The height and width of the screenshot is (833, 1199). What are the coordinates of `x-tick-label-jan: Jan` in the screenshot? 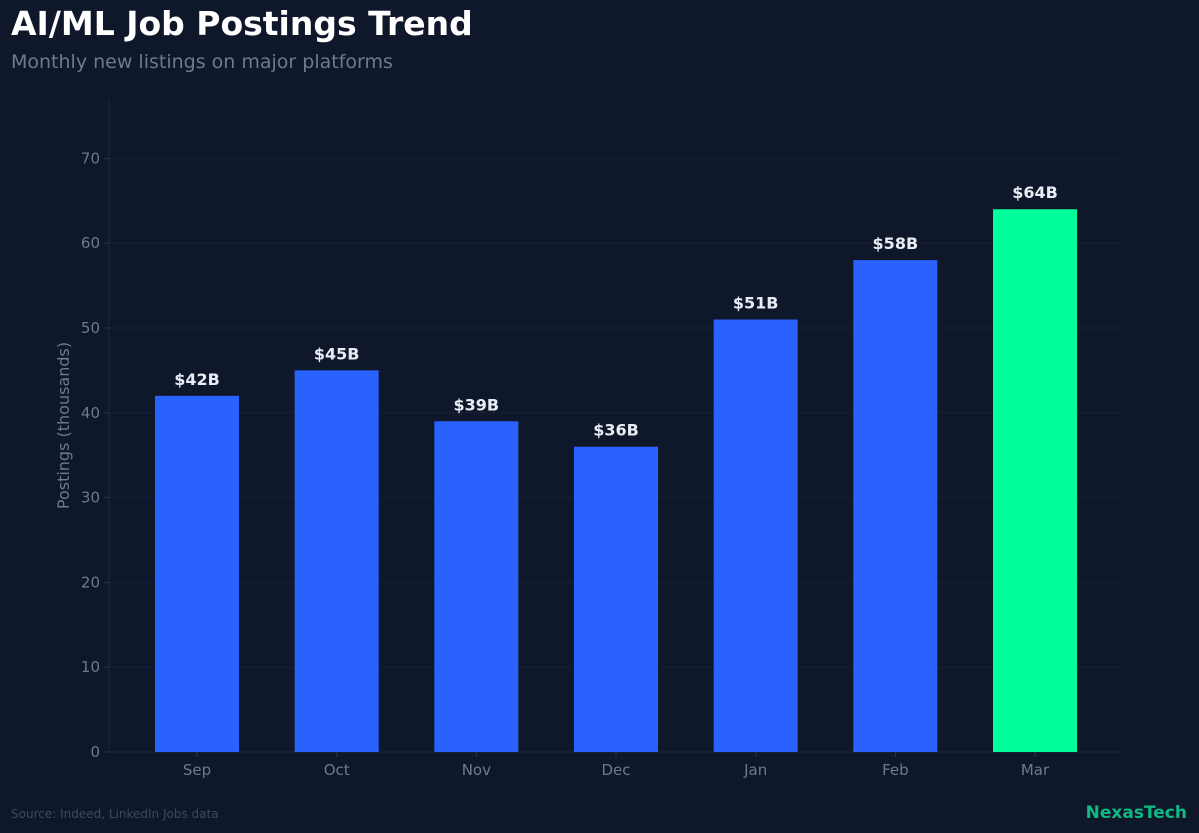 It's located at (755, 770).